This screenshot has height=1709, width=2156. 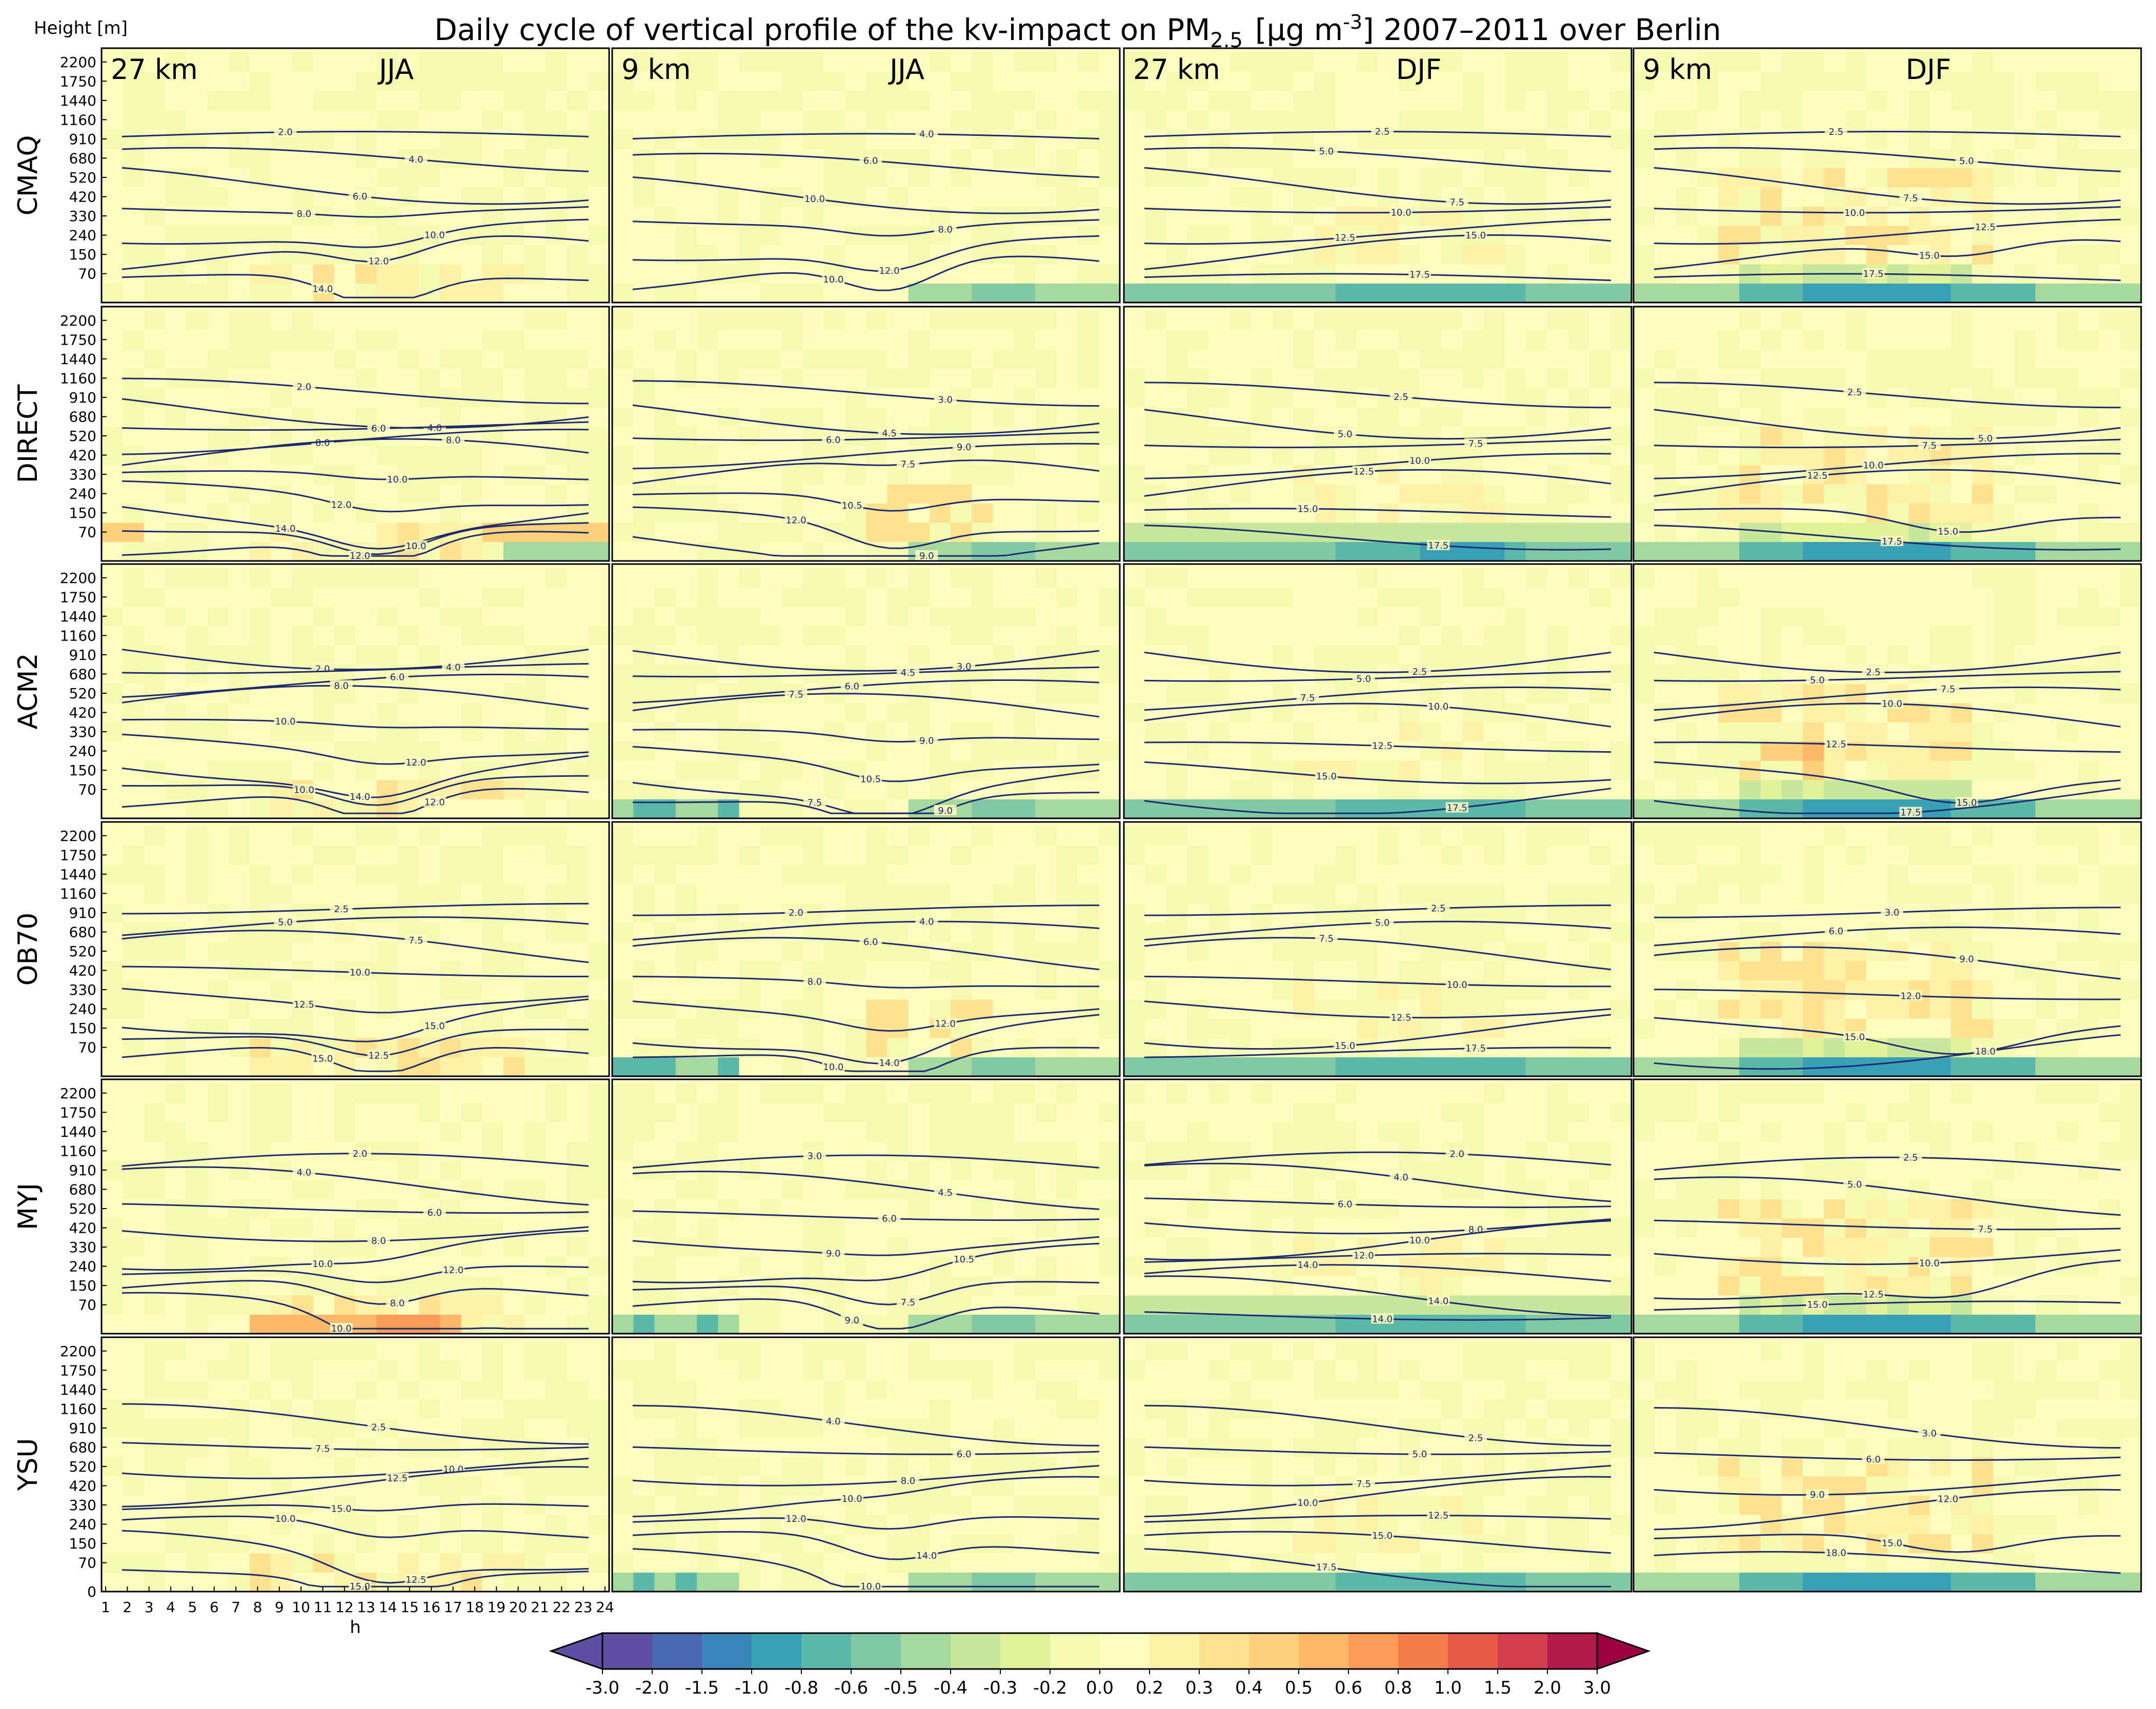 I want to click on contour-label: 17.5, so click(x=1910, y=813).